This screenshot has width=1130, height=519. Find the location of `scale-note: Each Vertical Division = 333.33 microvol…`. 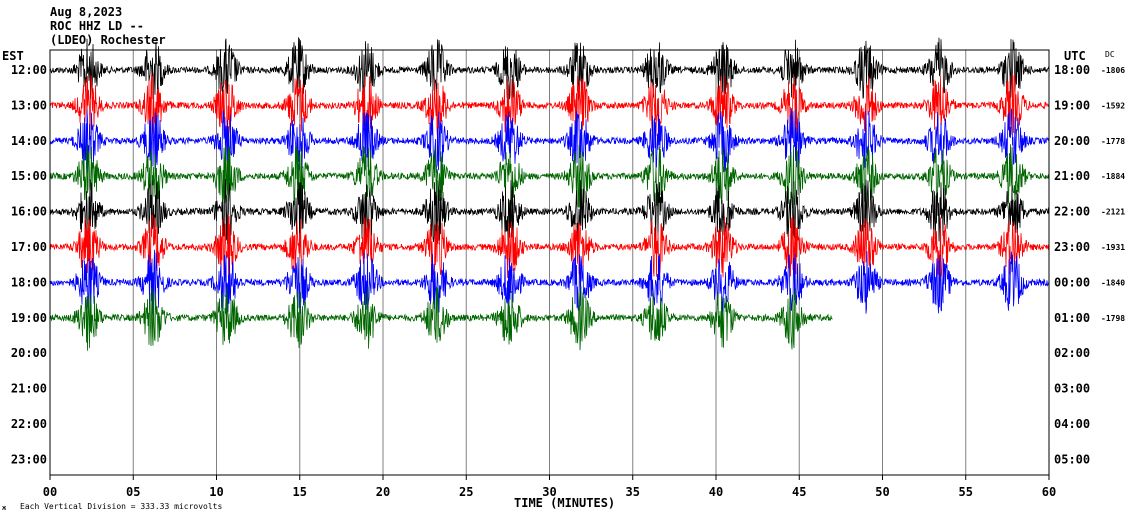

scale-note: Each Vertical Division = 333.33 microvol… is located at coordinates (121, 506).